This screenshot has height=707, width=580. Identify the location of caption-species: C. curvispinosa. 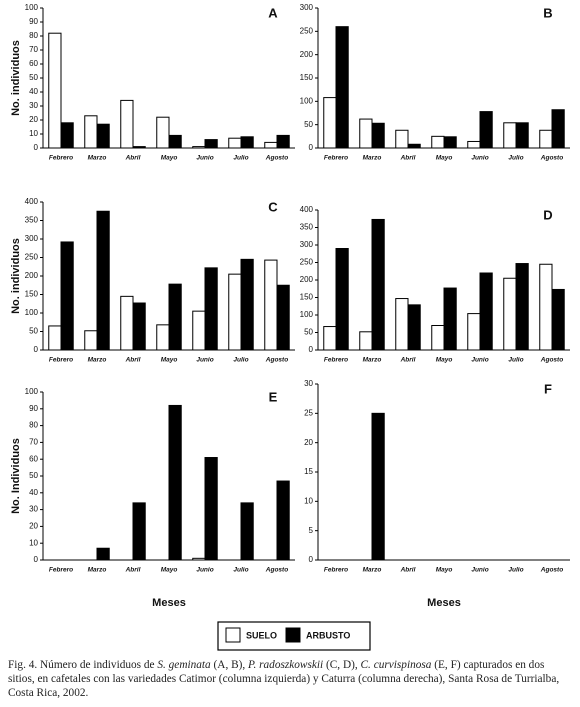
(396, 665).